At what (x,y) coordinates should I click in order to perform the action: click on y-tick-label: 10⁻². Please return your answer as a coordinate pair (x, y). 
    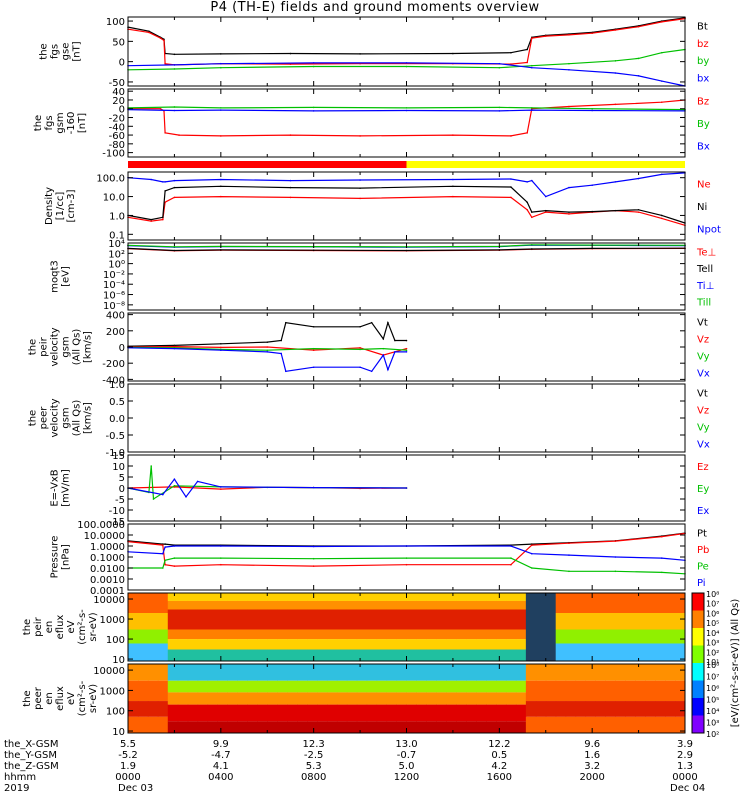
    Looking at the image, I should click on (114, 275).